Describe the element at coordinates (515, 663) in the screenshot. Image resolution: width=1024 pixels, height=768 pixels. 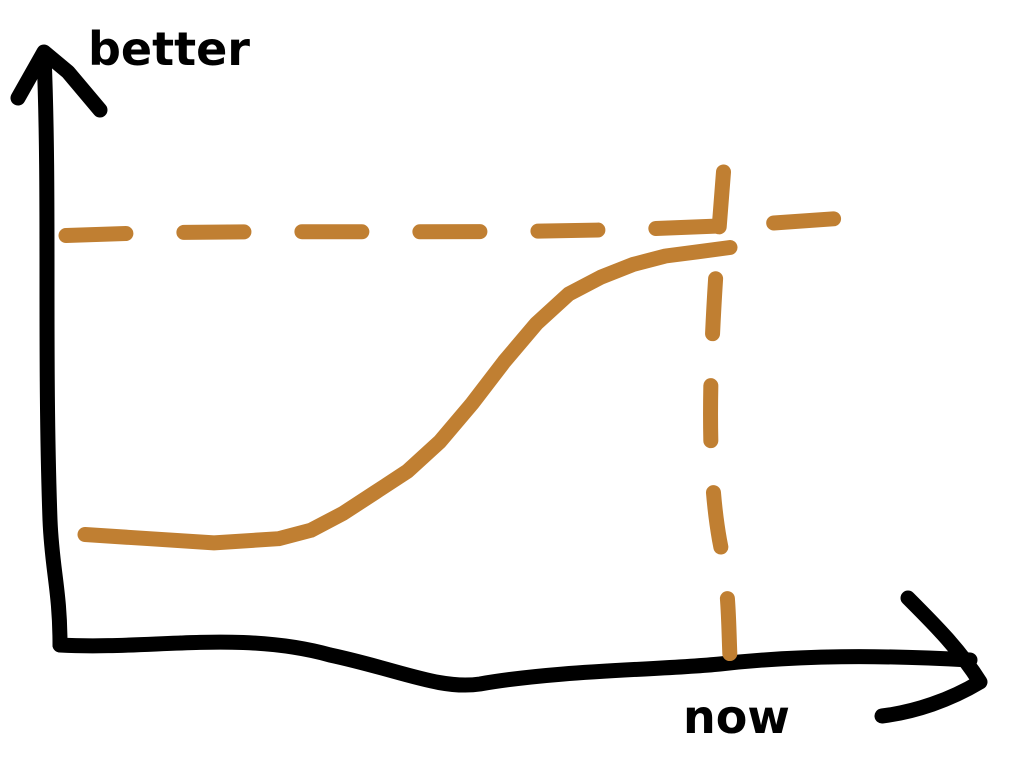
I see `x-axis` at that location.